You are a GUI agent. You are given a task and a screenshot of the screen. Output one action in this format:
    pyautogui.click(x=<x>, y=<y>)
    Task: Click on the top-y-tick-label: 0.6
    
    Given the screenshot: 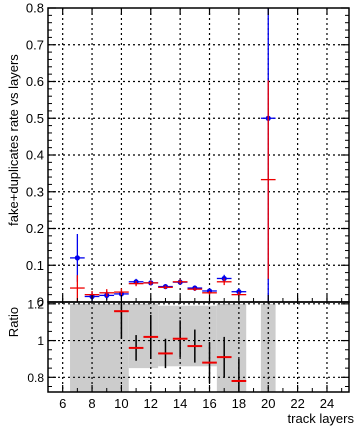 What is the action you would take?
    pyautogui.click(x=35, y=81)
    